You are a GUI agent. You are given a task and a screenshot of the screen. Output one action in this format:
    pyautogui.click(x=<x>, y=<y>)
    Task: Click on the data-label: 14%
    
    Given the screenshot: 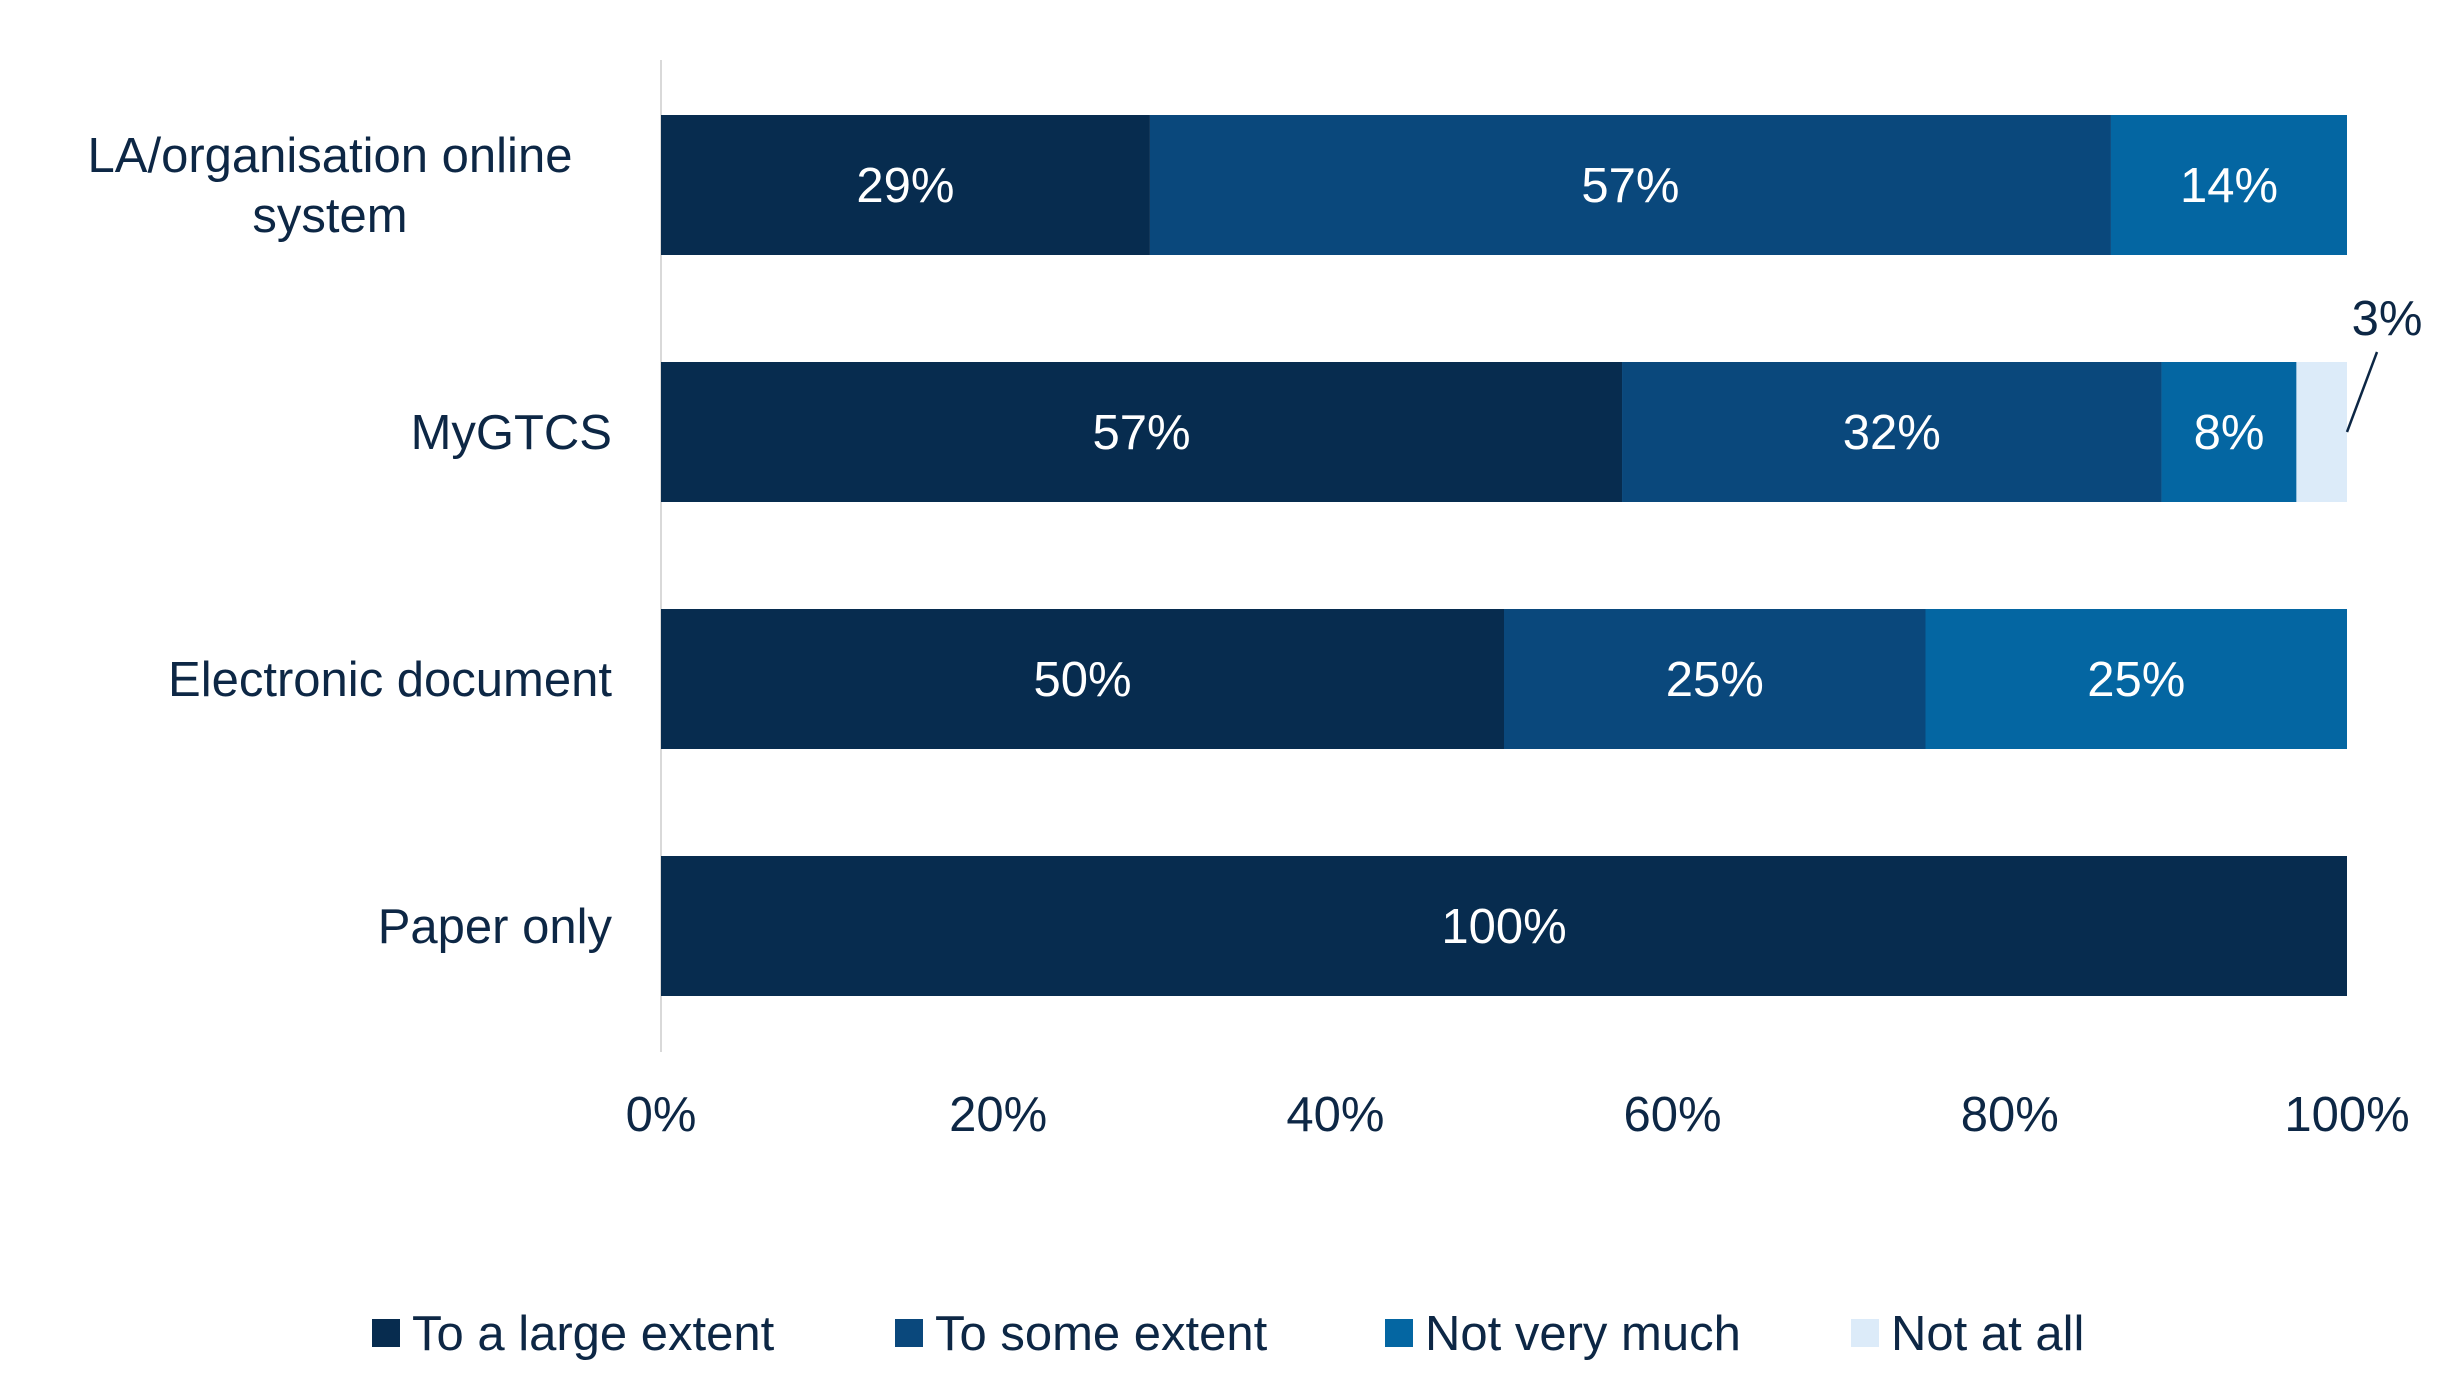 What is the action you would take?
    pyautogui.click(x=2229, y=186)
    